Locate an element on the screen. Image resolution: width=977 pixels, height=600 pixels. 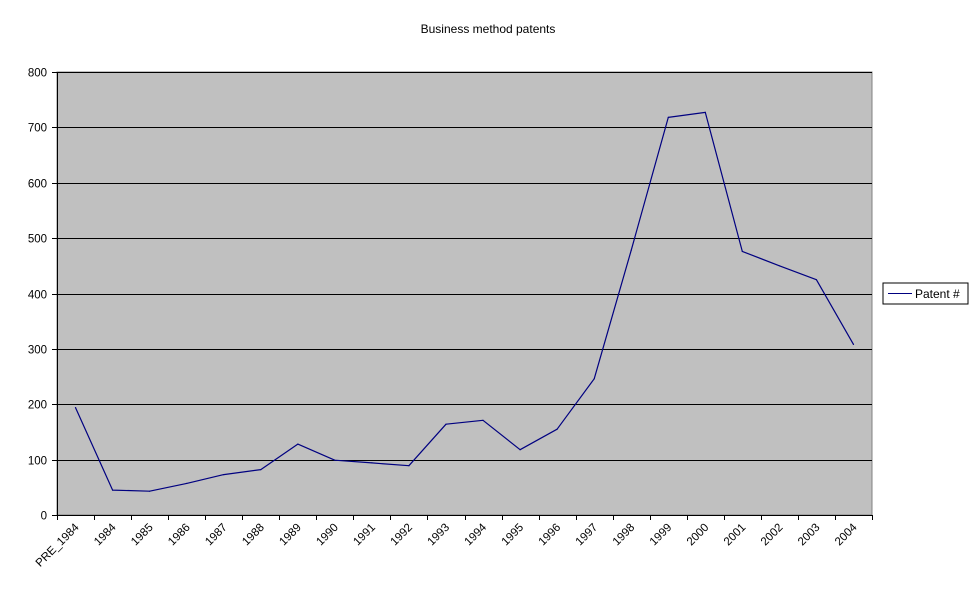
x-tick-label: 2004 is located at coordinates (846, 534).